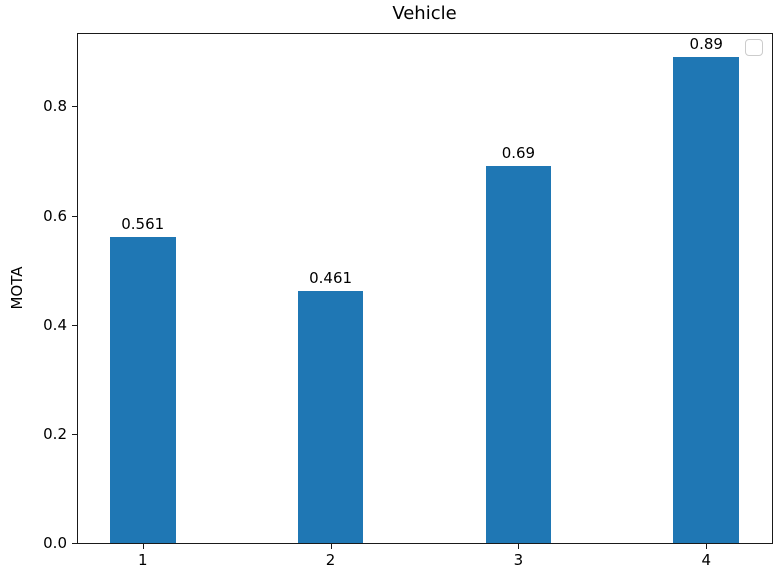  What do you see at coordinates (142, 560) in the screenshot?
I see `x-tick-label: 1` at bounding box center [142, 560].